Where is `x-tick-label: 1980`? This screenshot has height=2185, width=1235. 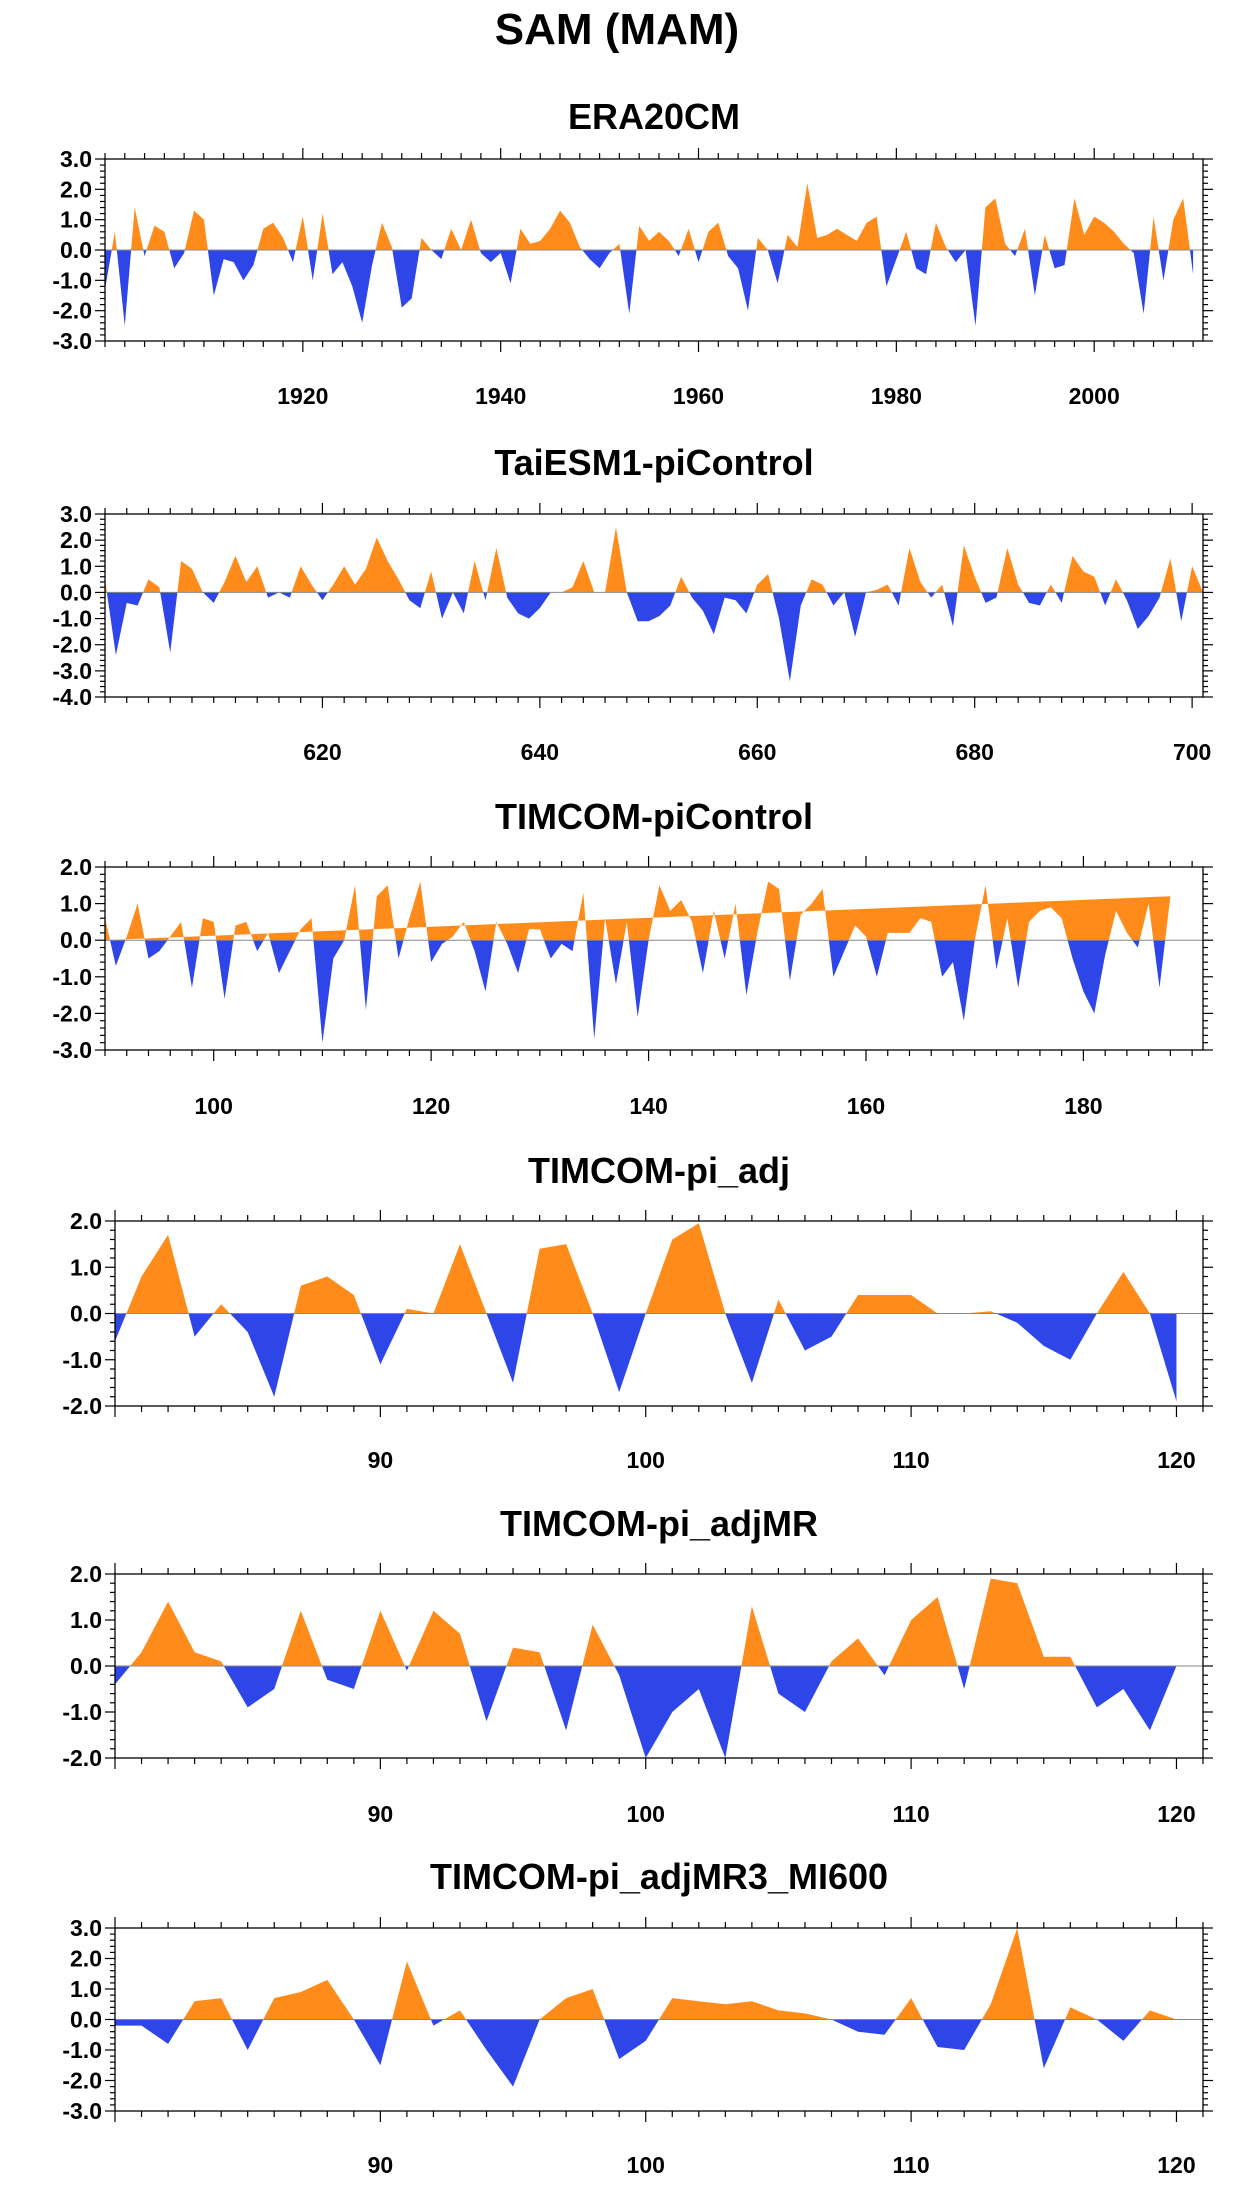
x-tick-label: 1980 is located at coordinates (896, 396).